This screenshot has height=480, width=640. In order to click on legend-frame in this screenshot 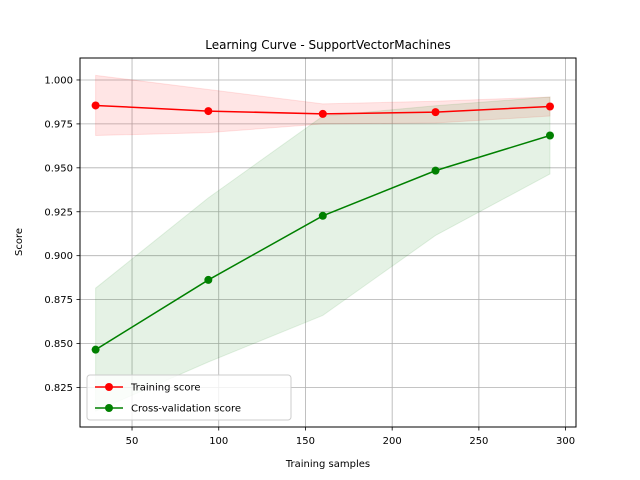, I will do `click(189, 397)`.